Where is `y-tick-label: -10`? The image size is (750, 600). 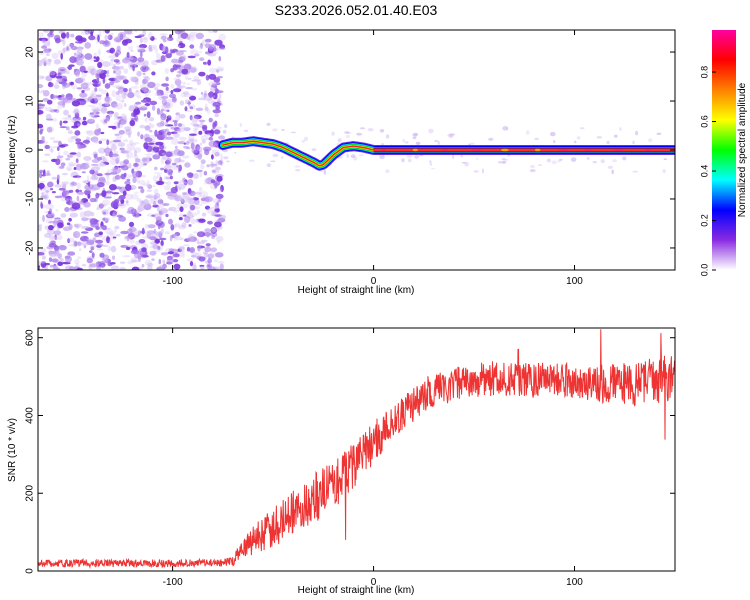
y-tick-label: -10 is located at coordinates (30, 198).